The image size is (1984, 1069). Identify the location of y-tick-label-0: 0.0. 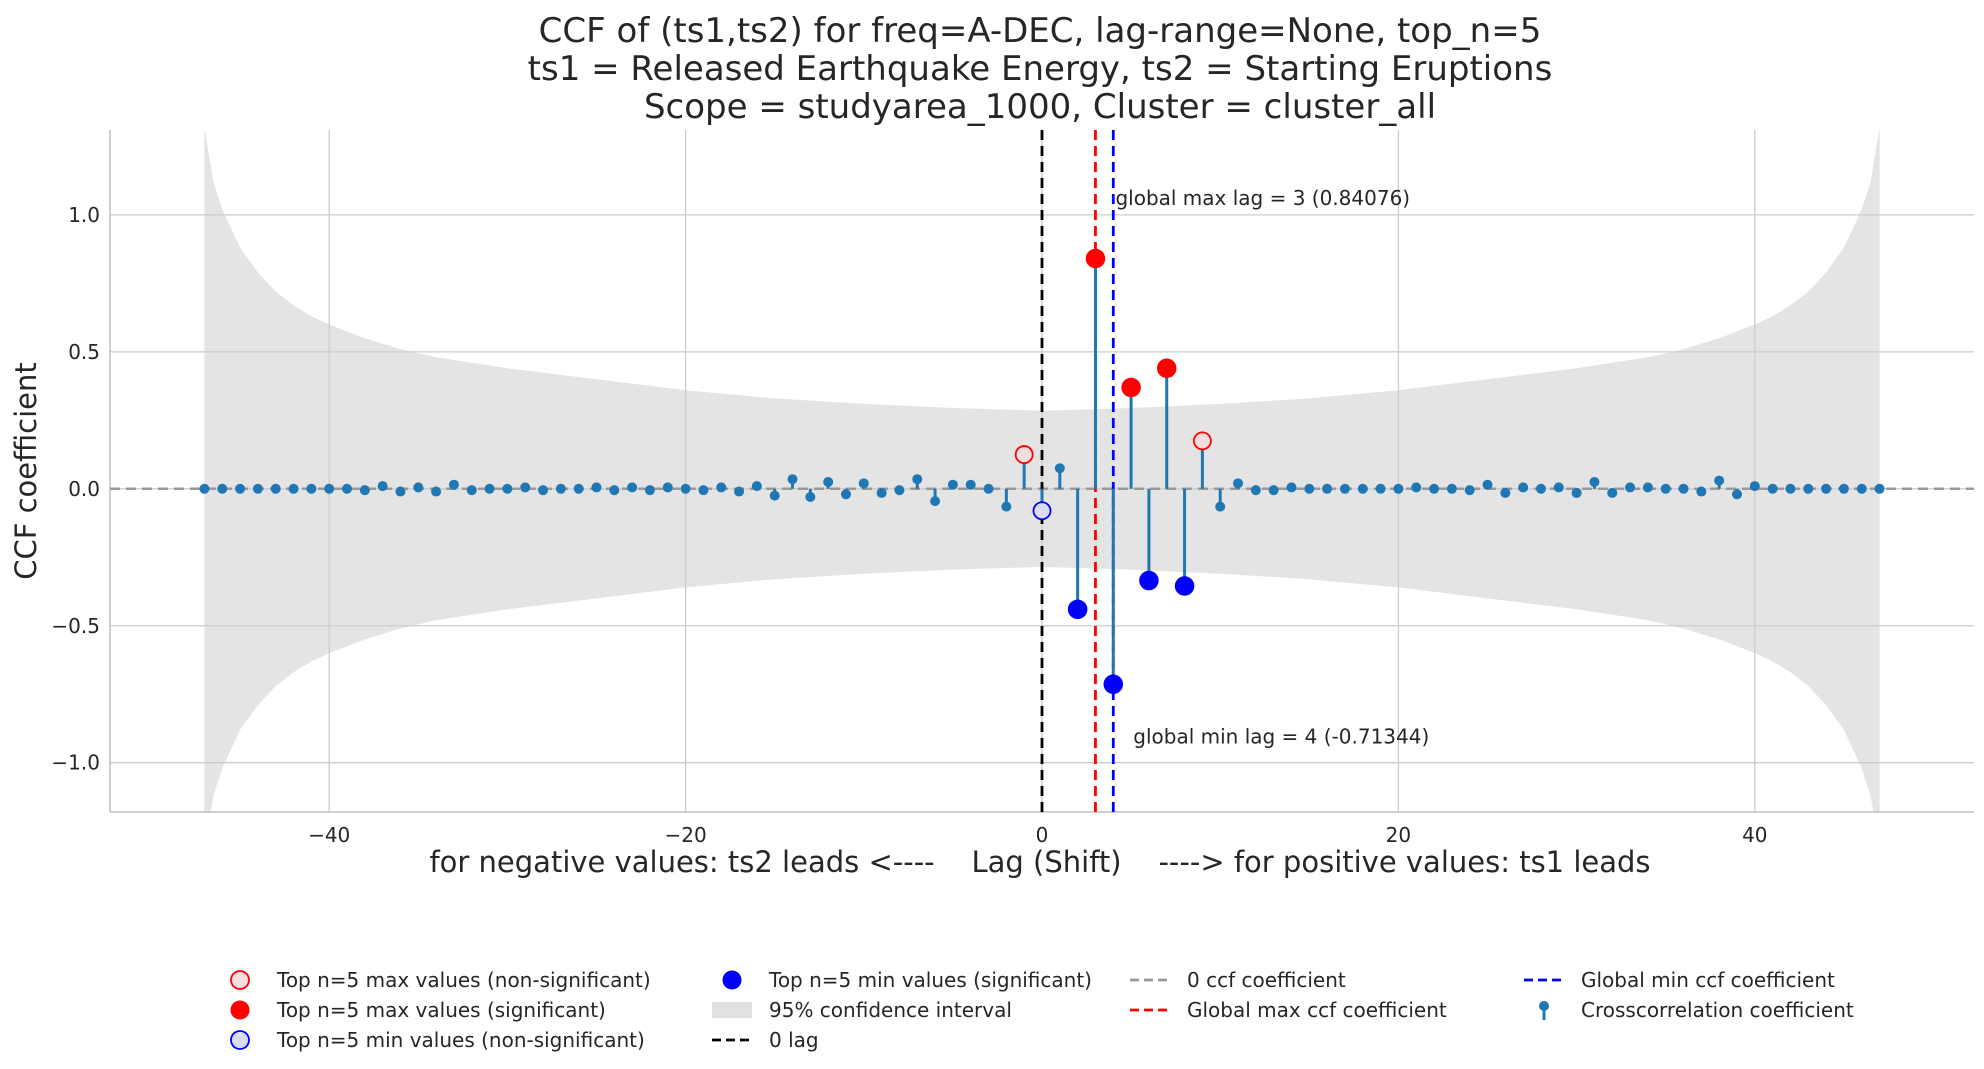
(84, 489).